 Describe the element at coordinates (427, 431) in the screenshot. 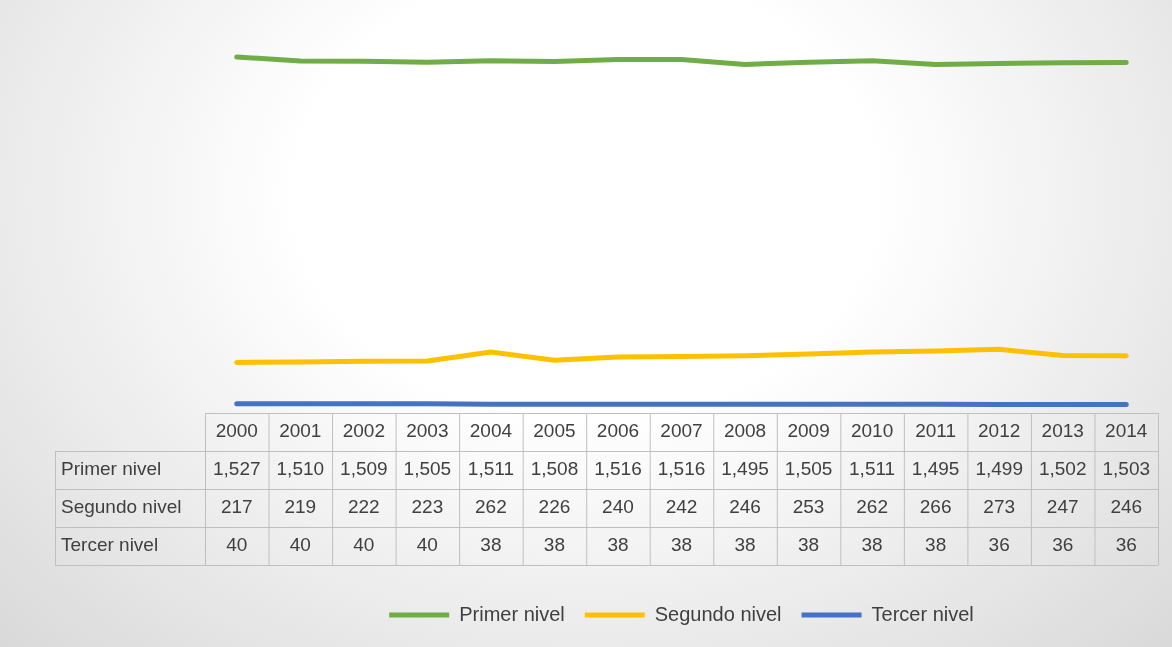

I see `x-tick-label: 2003` at that location.